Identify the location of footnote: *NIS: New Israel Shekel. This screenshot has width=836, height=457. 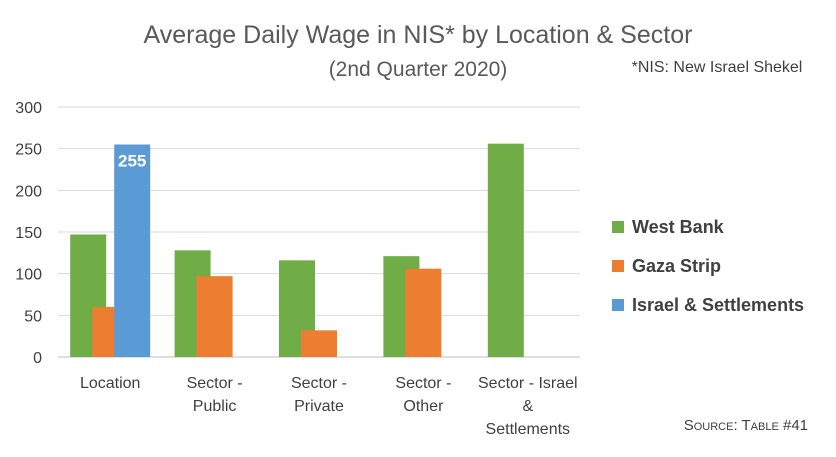
(717, 67).